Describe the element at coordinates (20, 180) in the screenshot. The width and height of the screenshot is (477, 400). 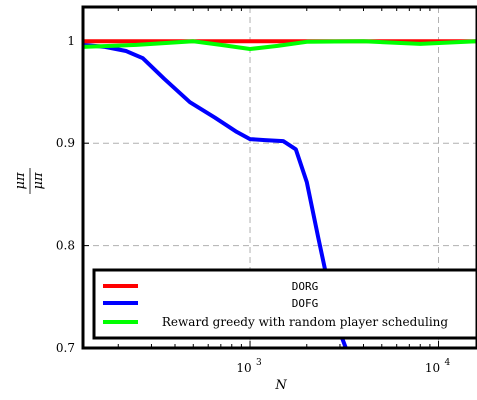
I see `y-label-numerator: μπ` at that location.